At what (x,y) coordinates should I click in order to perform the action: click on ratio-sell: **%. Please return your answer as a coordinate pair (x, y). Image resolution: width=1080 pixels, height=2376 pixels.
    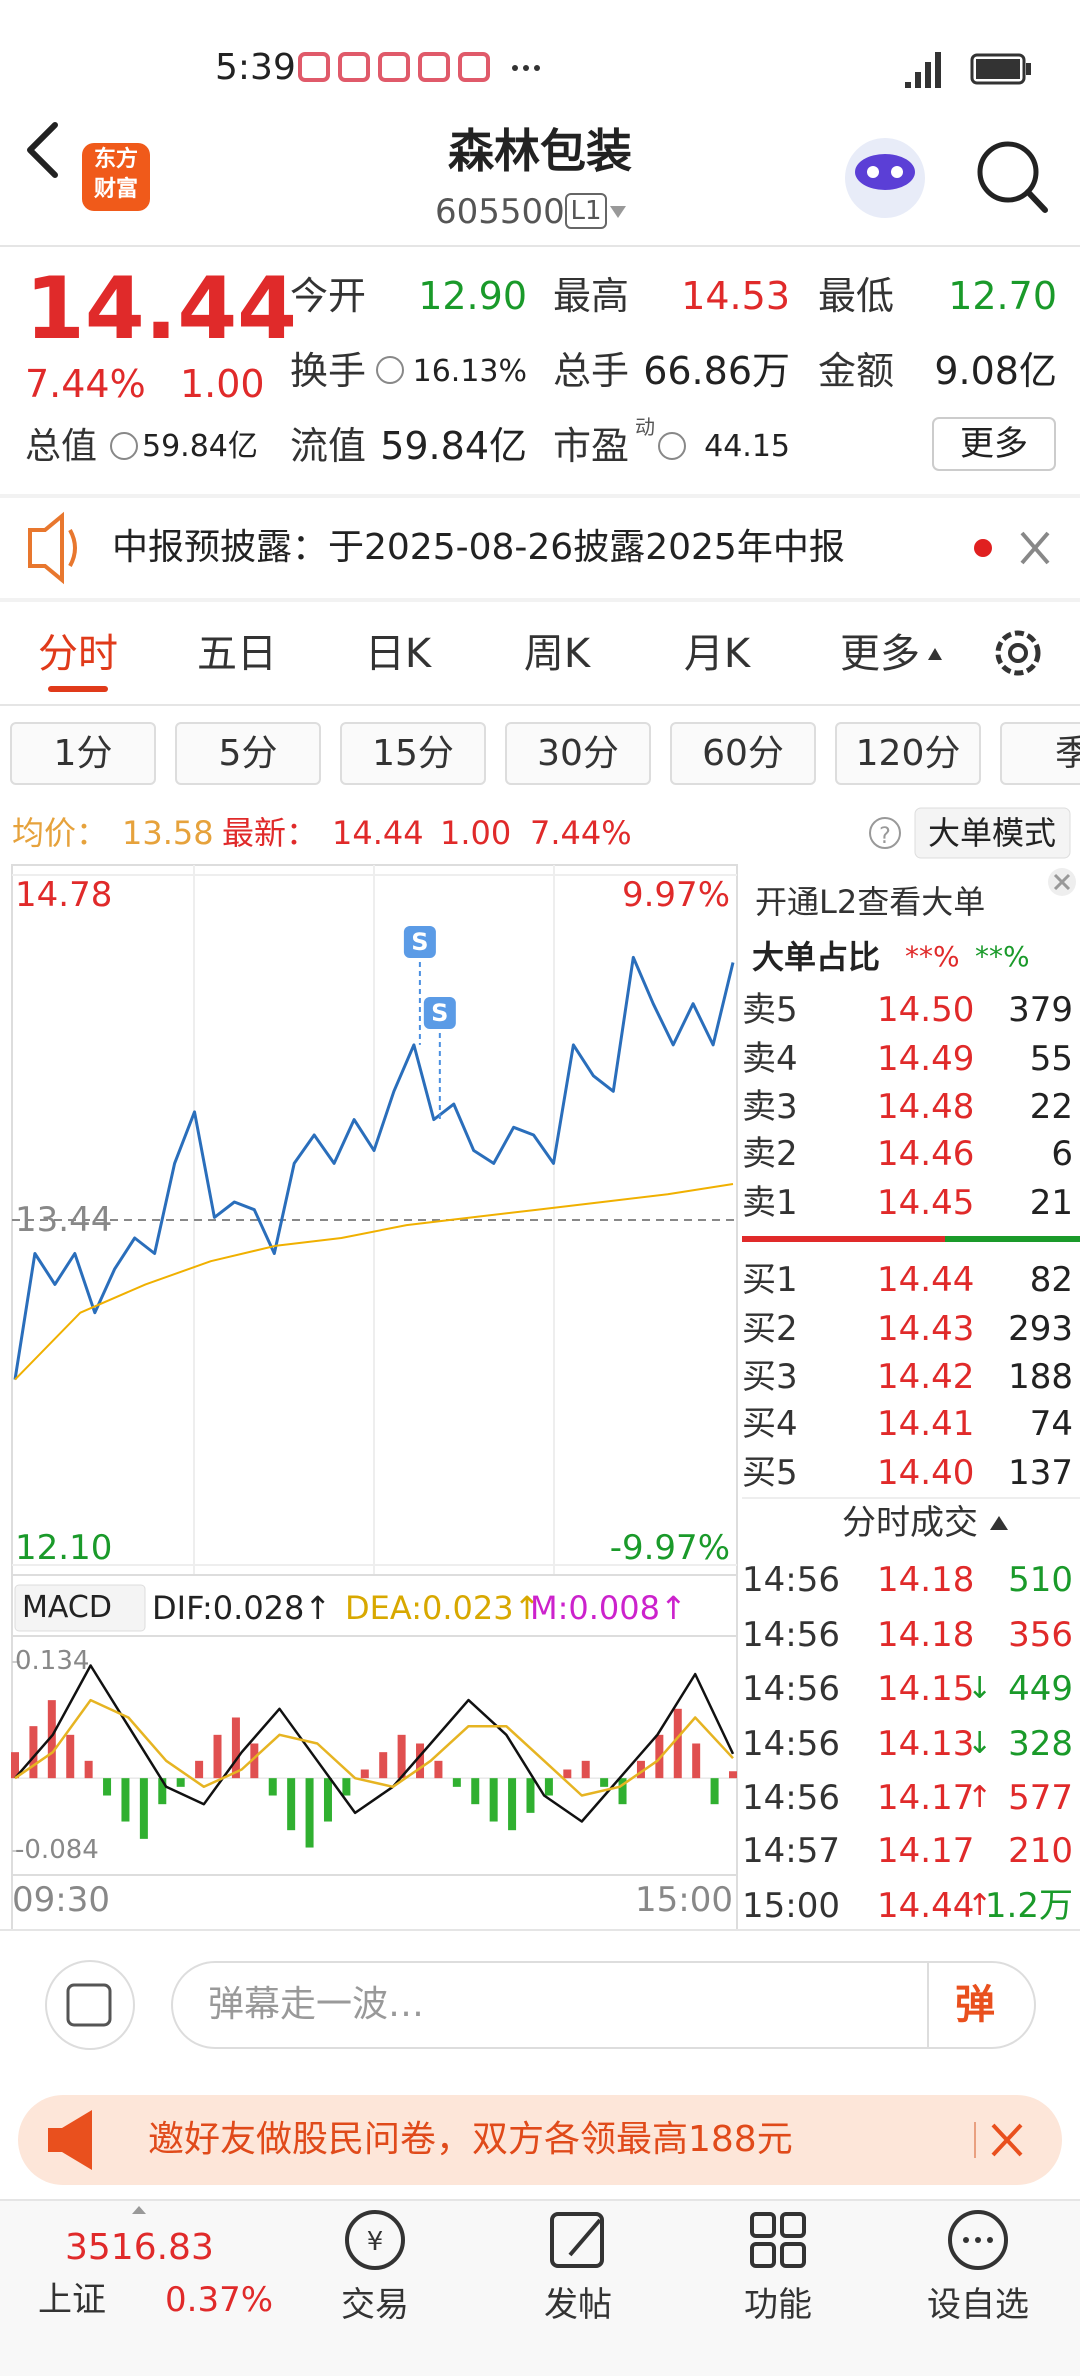
    Looking at the image, I should click on (932, 957).